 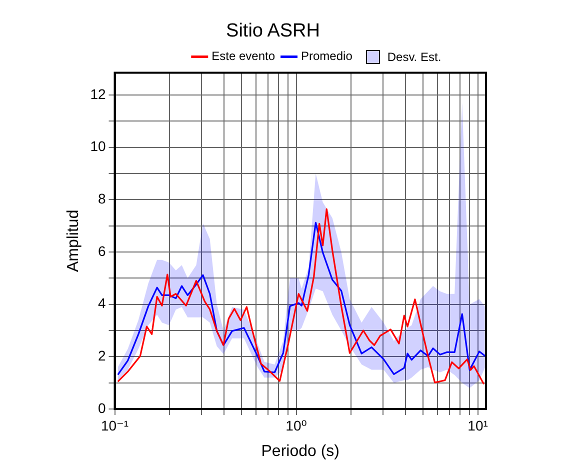 What do you see at coordinates (98, 146) in the screenshot?
I see `y-tick-label: 10` at bounding box center [98, 146].